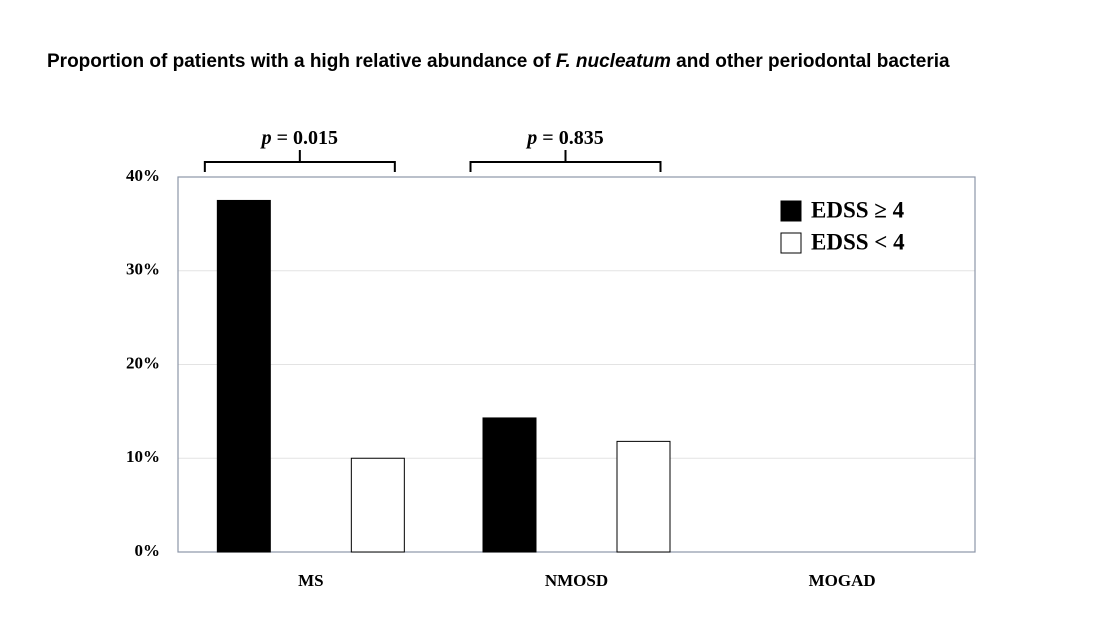 The image size is (1100, 619). What do you see at coordinates (305, 138) in the screenshot?
I see `p-value-part: = 0.015` at bounding box center [305, 138].